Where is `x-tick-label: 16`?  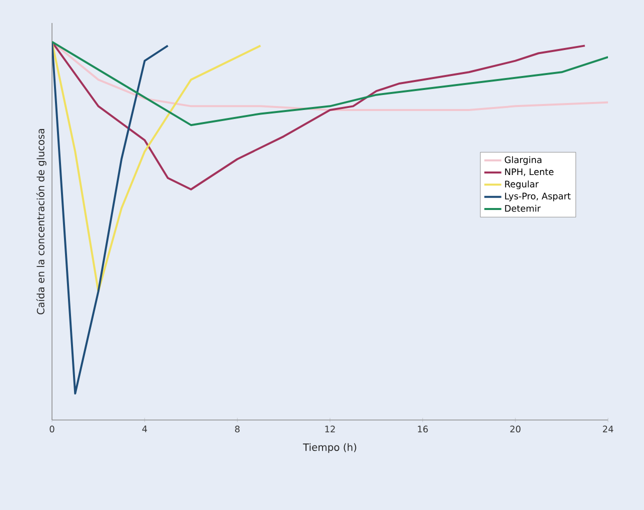 x-tick-label: 16 is located at coordinates (423, 429).